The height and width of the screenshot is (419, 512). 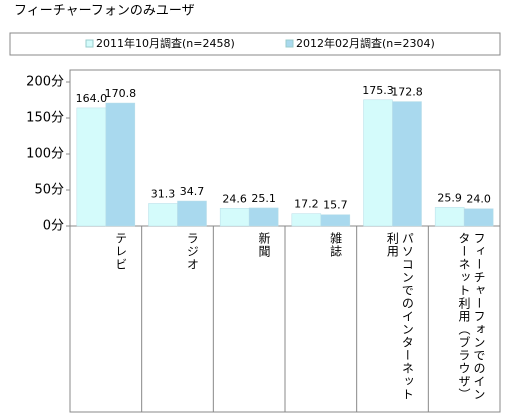 I want to click on value-label: 25.1, so click(x=263, y=198).